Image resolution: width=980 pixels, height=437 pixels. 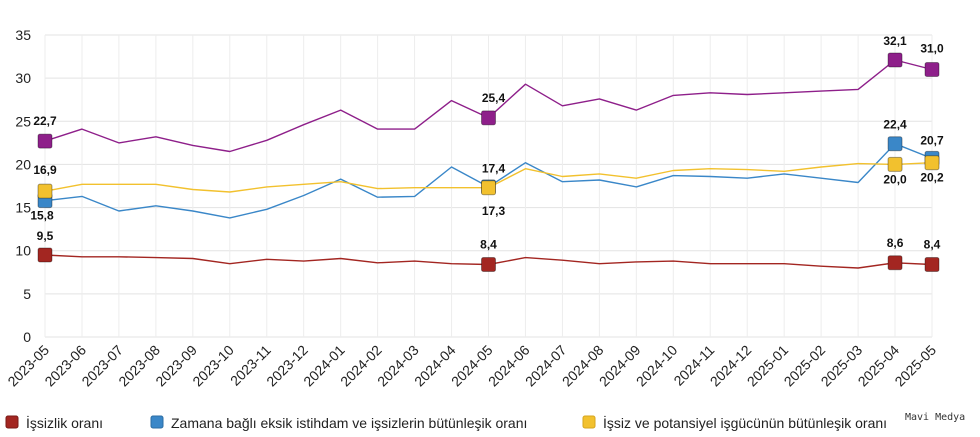 I want to click on legend-label-issizlik: İşsizlik oranı, so click(x=64, y=422).